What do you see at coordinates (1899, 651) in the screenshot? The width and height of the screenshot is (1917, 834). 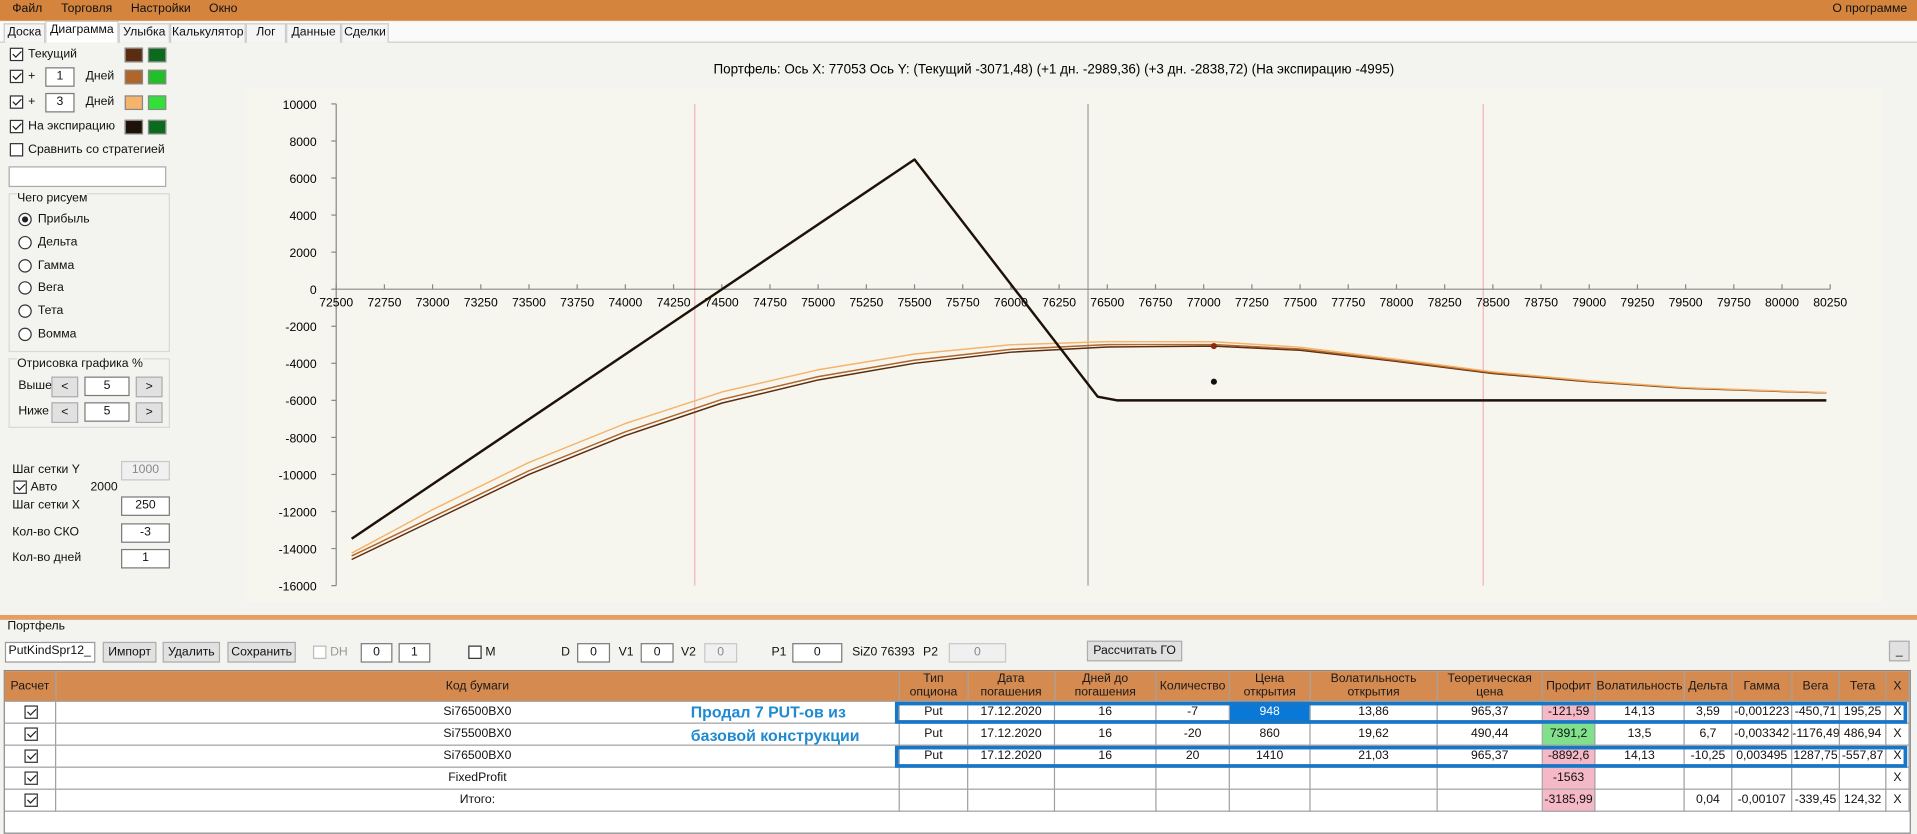 I see `minimize-button: _` at bounding box center [1899, 651].